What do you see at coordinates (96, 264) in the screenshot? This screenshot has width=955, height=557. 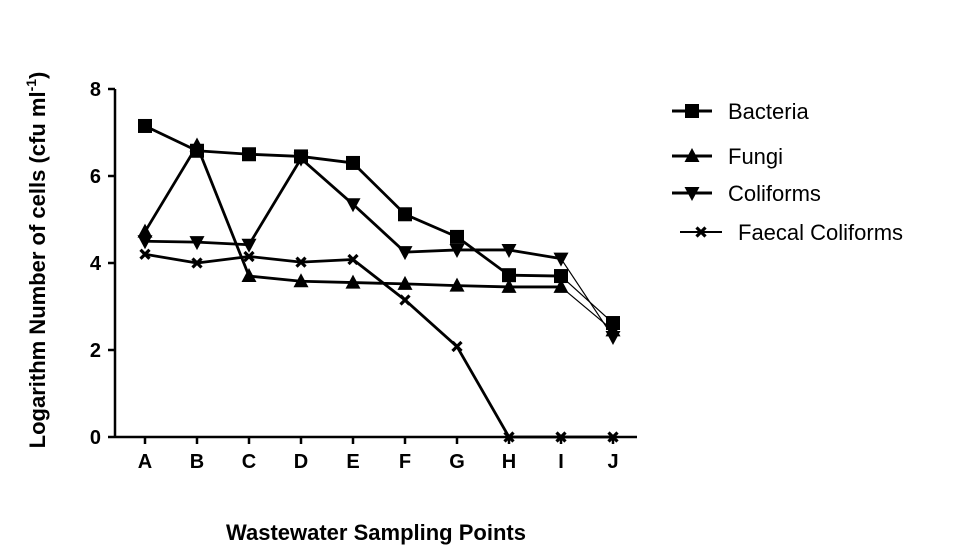 I see `y-tick-label: 4` at bounding box center [96, 264].